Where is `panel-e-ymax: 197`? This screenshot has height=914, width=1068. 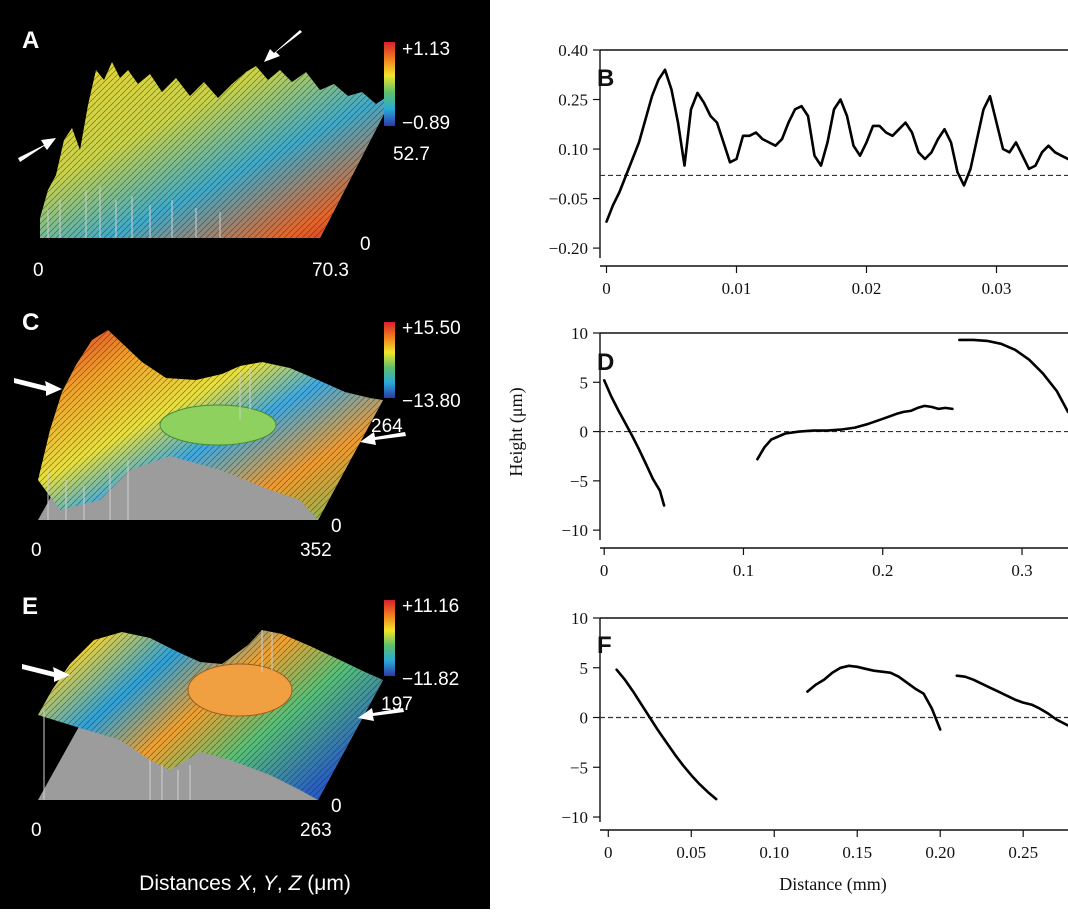
panel-e-ymax: 197 is located at coordinates (397, 704).